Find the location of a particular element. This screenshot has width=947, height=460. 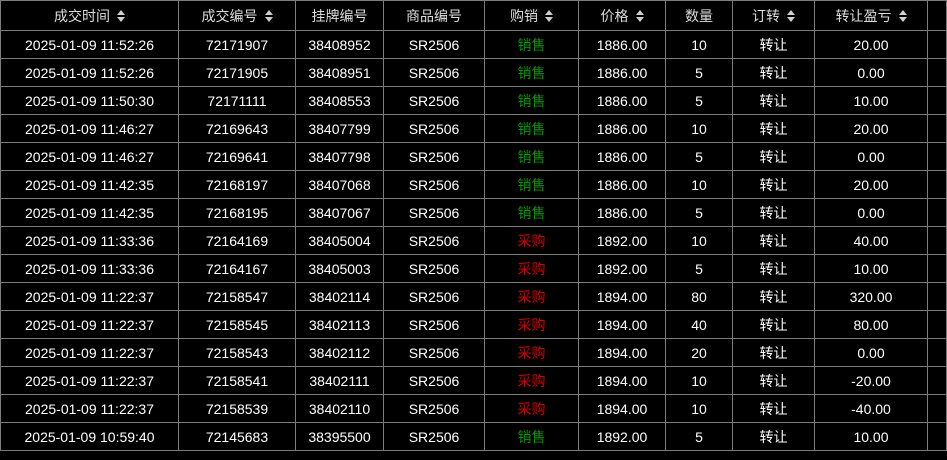

cell-pnl: 10.00 is located at coordinates (871, 436).